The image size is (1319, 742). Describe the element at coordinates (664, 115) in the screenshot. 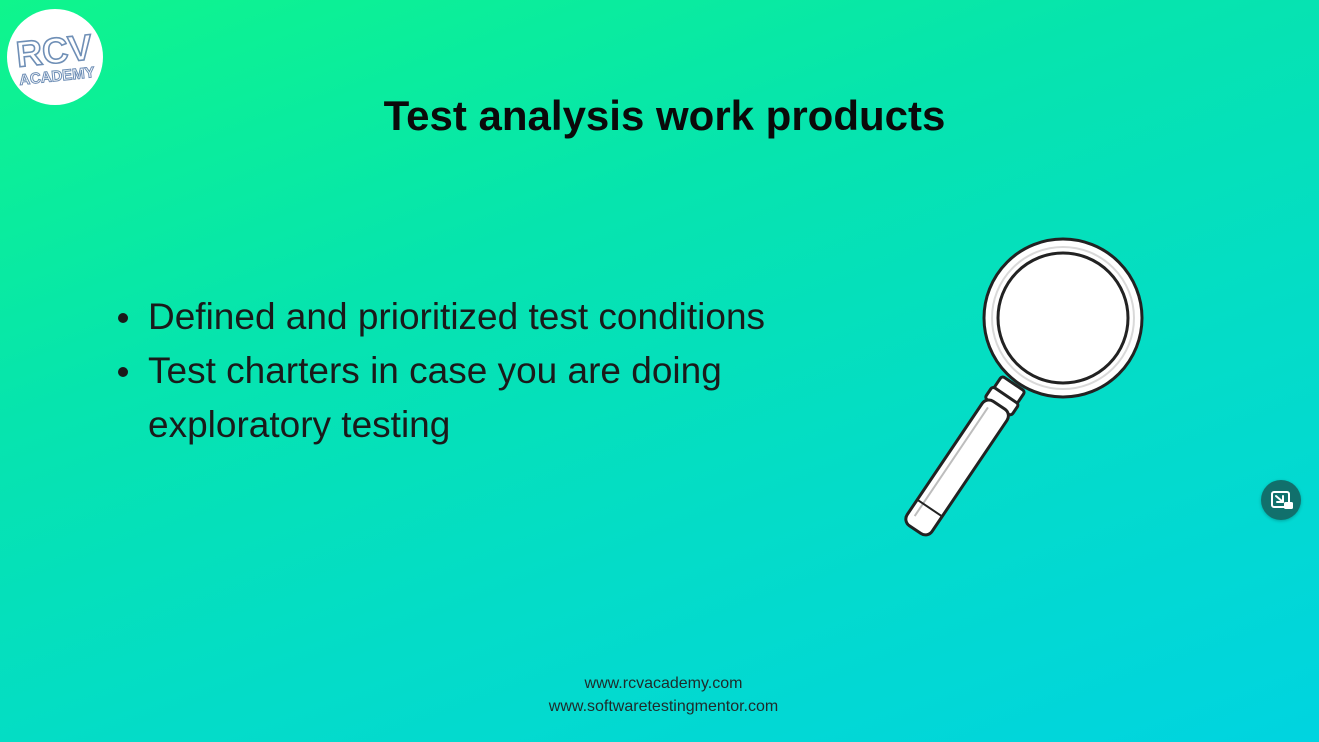

I see `slide-title: Test analysis work products` at that location.